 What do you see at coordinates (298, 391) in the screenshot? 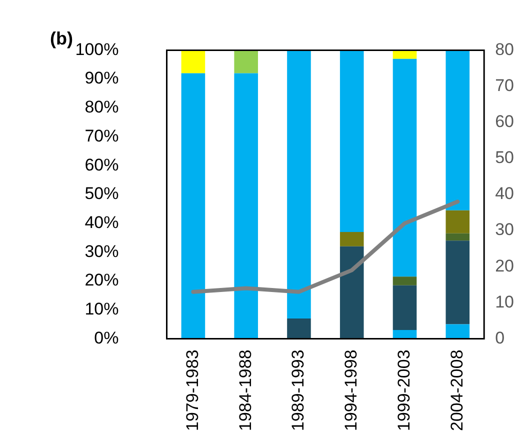
I see `x-tick-label: 1989-1993` at bounding box center [298, 391].